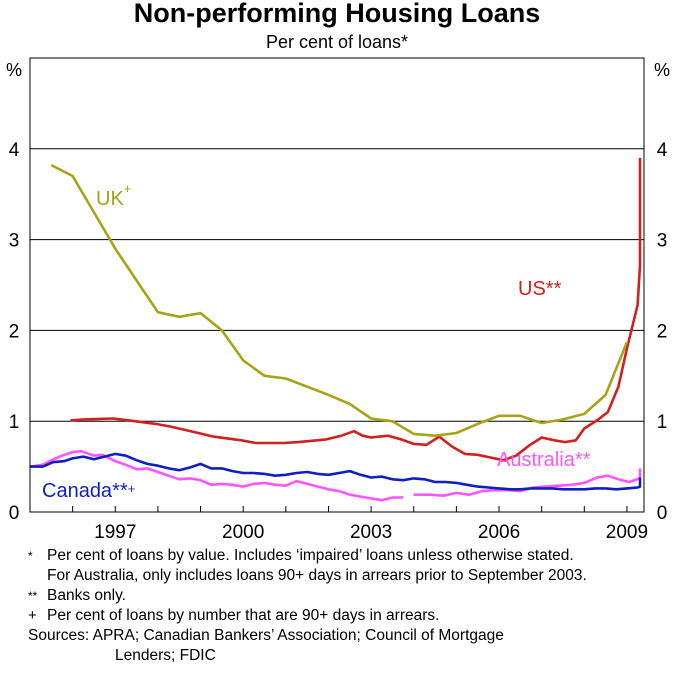 This screenshot has width=698, height=679. What do you see at coordinates (30, 556) in the screenshot?
I see `footnote-marker: *` at bounding box center [30, 556].